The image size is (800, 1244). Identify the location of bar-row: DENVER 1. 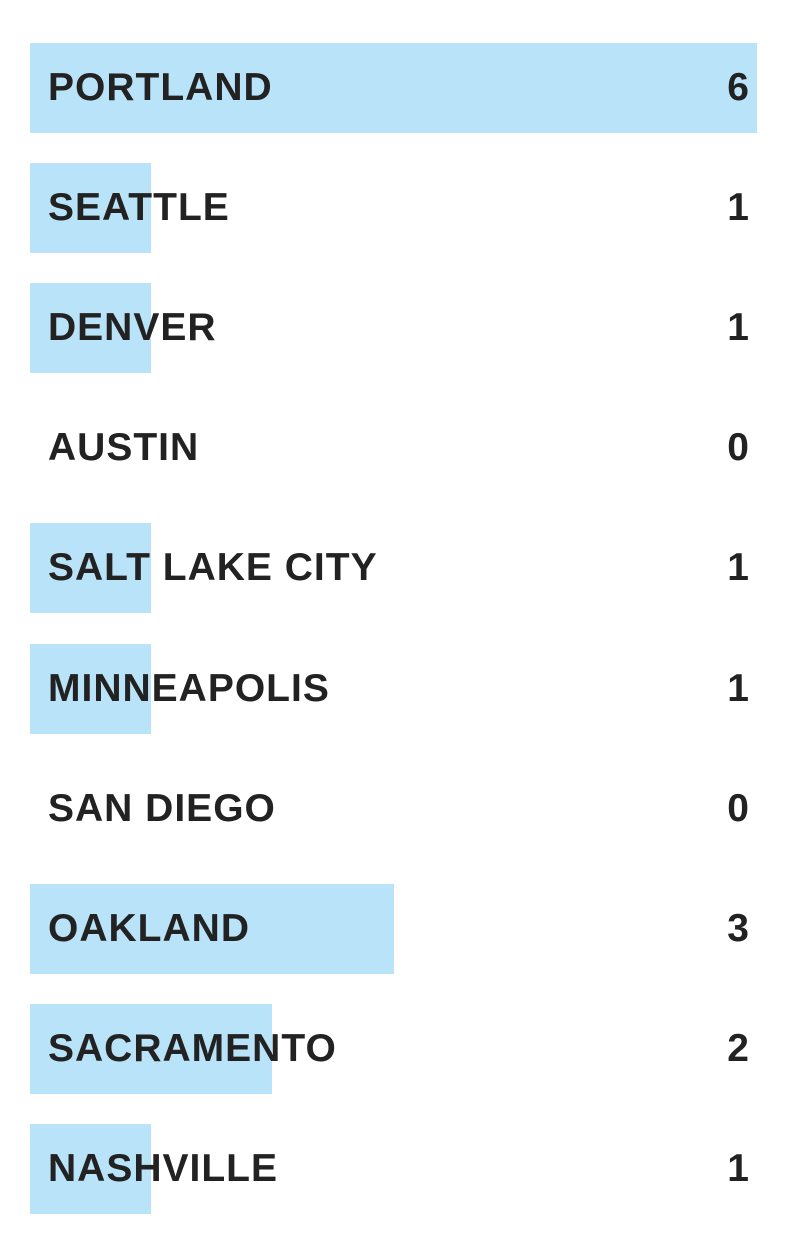
(393, 328).